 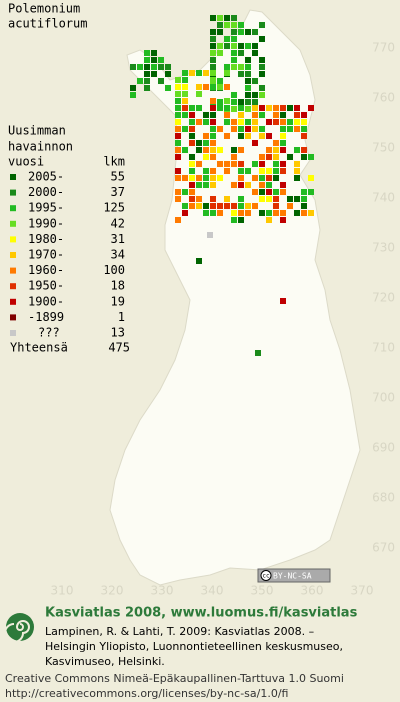 I want to click on grid-x-label: 340, so click(x=212, y=591).